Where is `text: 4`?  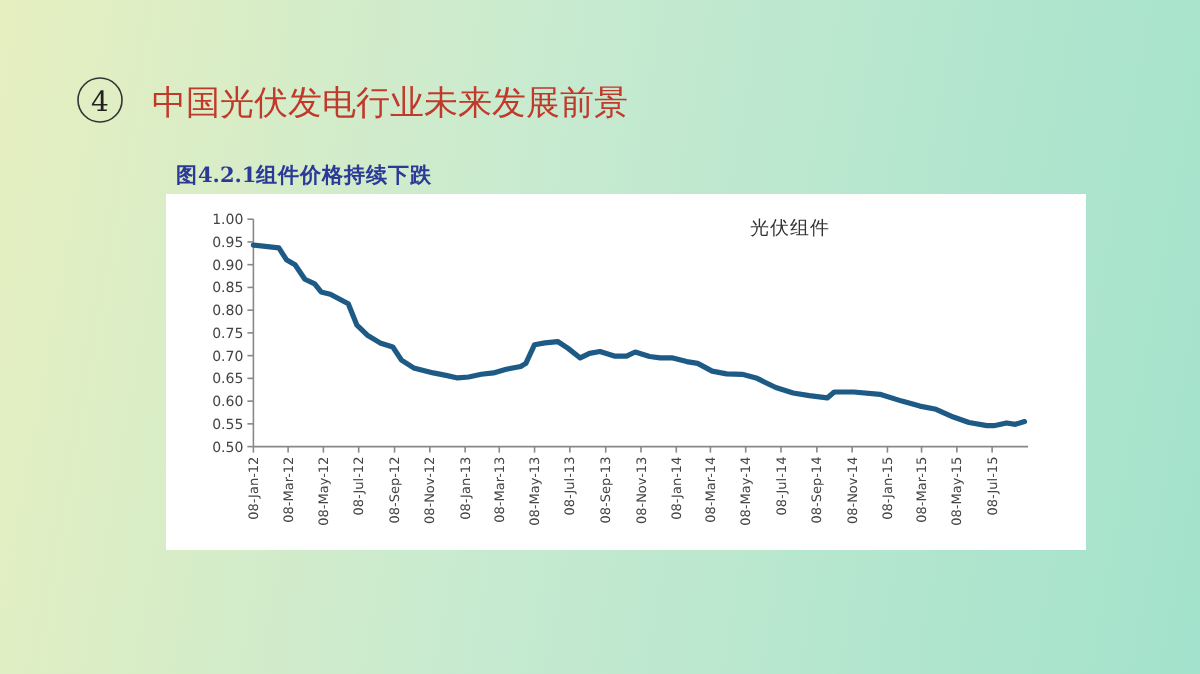 text: 4 is located at coordinates (100, 103).